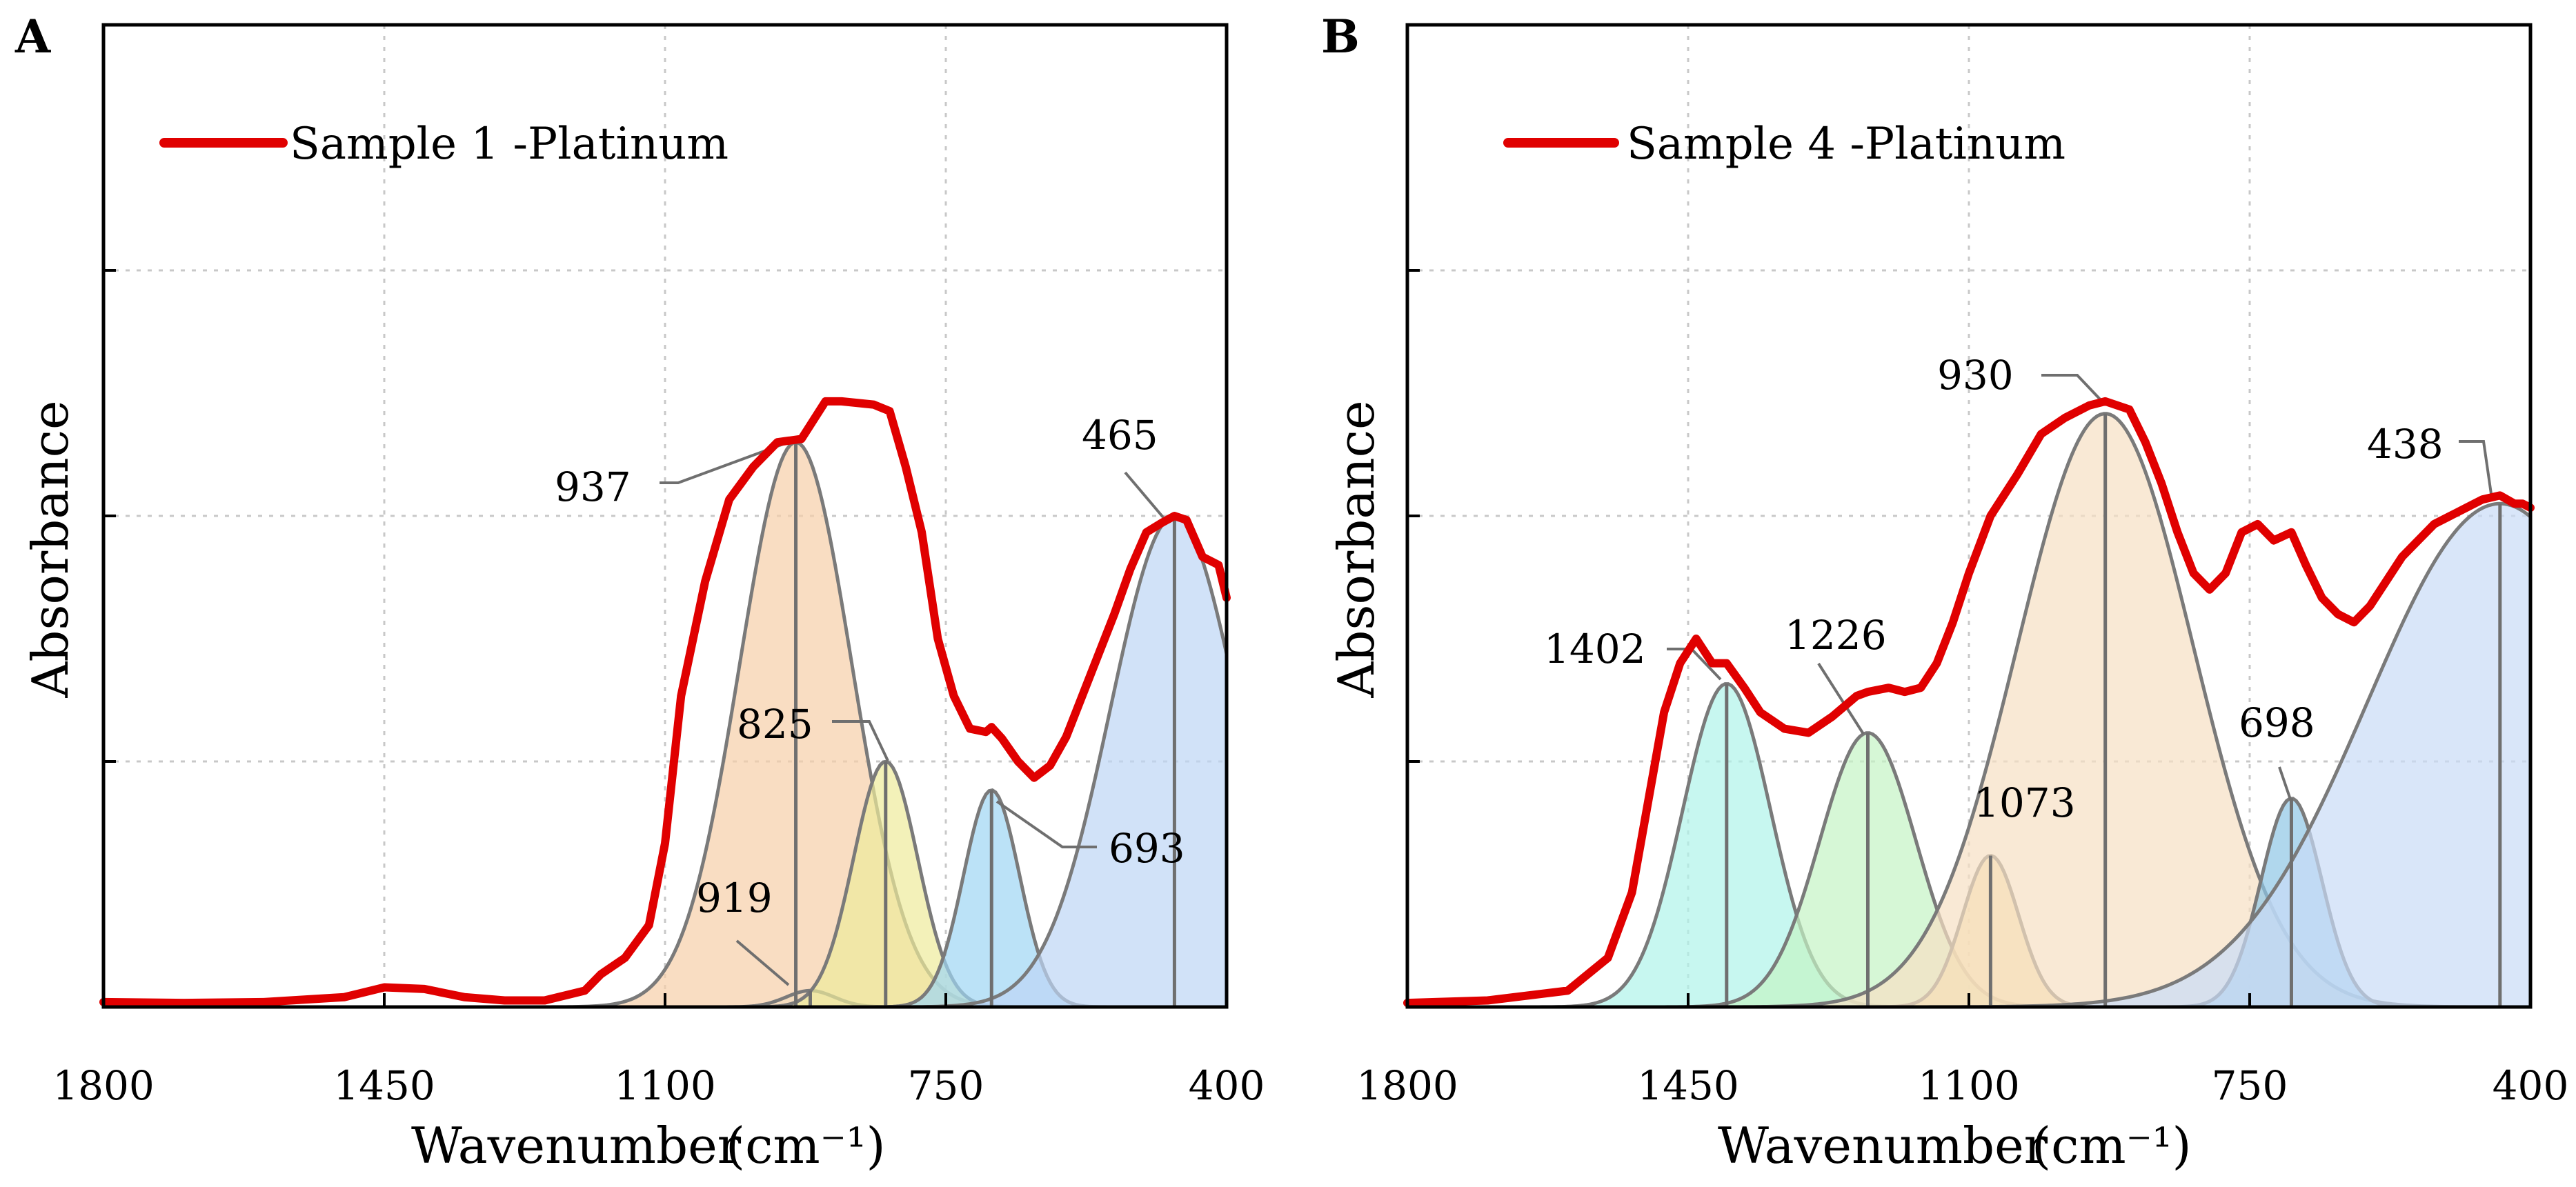 This screenshot has width=2576, height=1187. I want to click on panel-a-legend-label: Sample 1 -Platinum, so click(509, 144).